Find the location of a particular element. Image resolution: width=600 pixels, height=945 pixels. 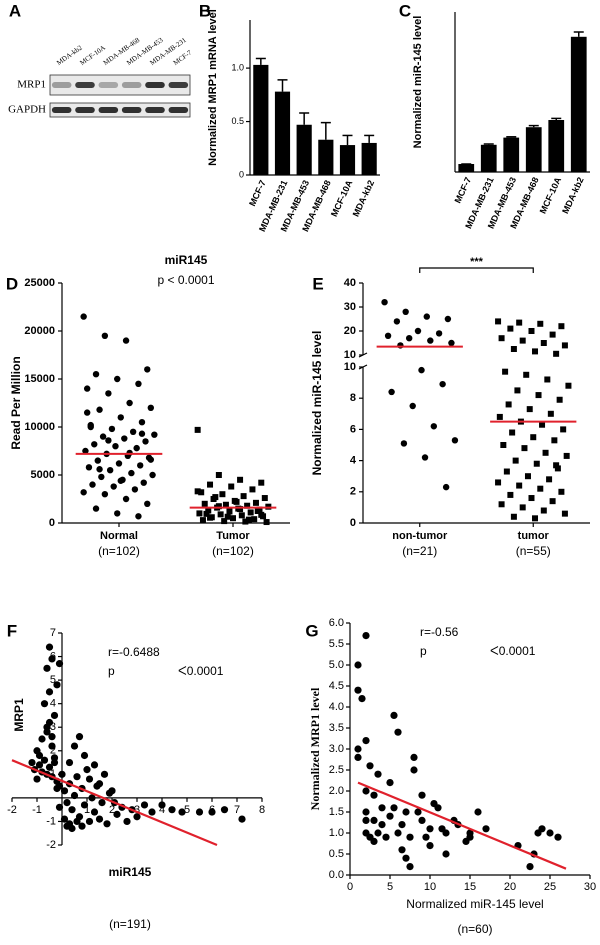

y-tick-label: 10000 is located at coordinates (39, 427).